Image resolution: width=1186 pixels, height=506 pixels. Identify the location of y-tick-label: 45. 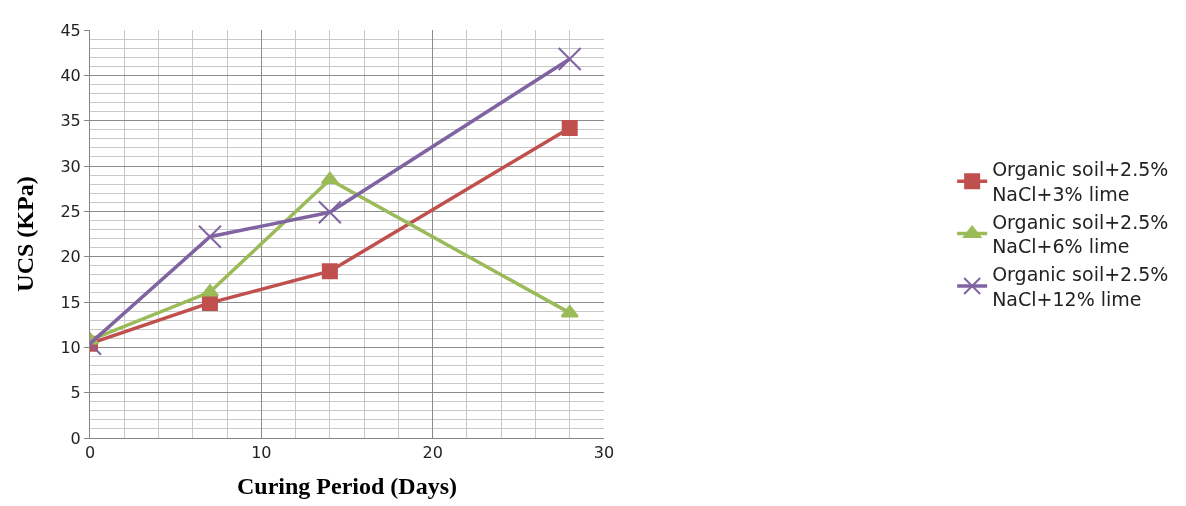
(70, 30).